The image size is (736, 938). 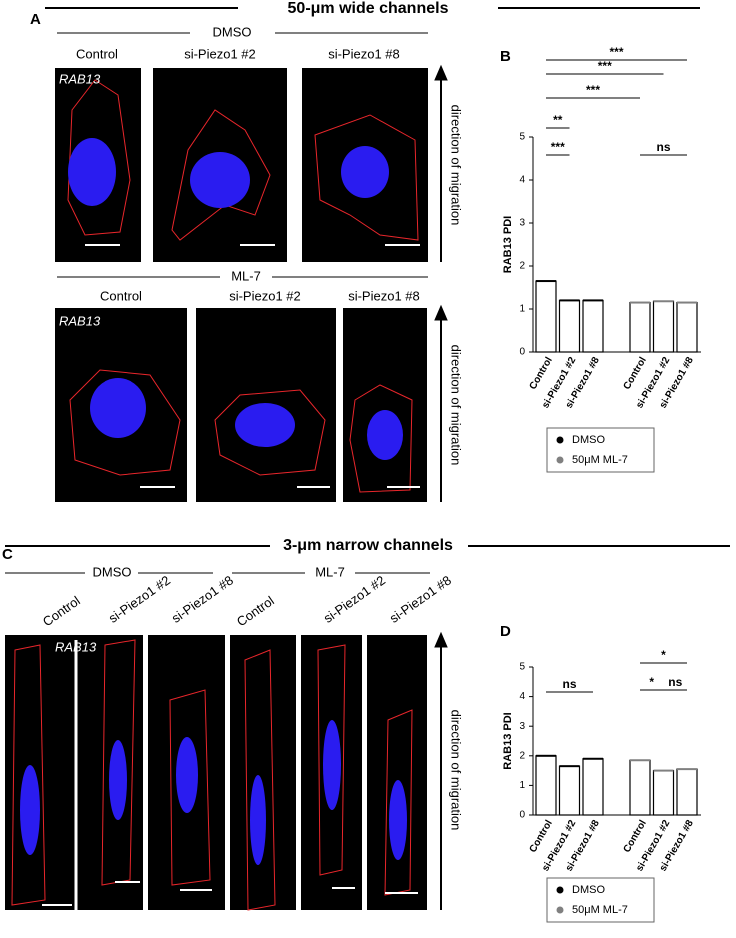 I want to click on panel-label: B, so click(x=505, y=56).